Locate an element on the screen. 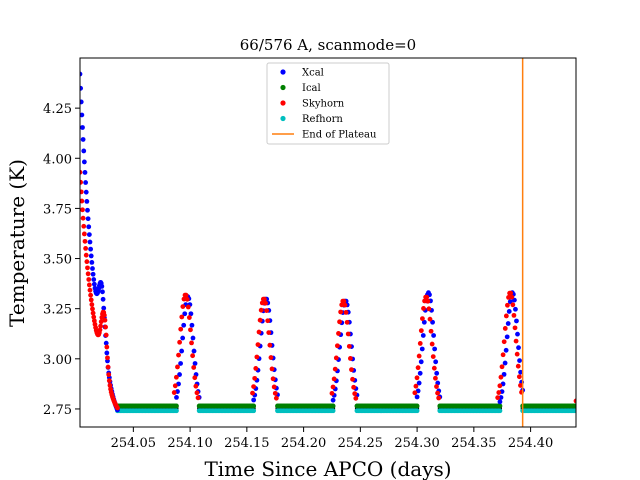 The image size is (640, 480). legend: Xcal Ical Skyhorn Refhorn End of Plateau is located at coordinates (328, 103).